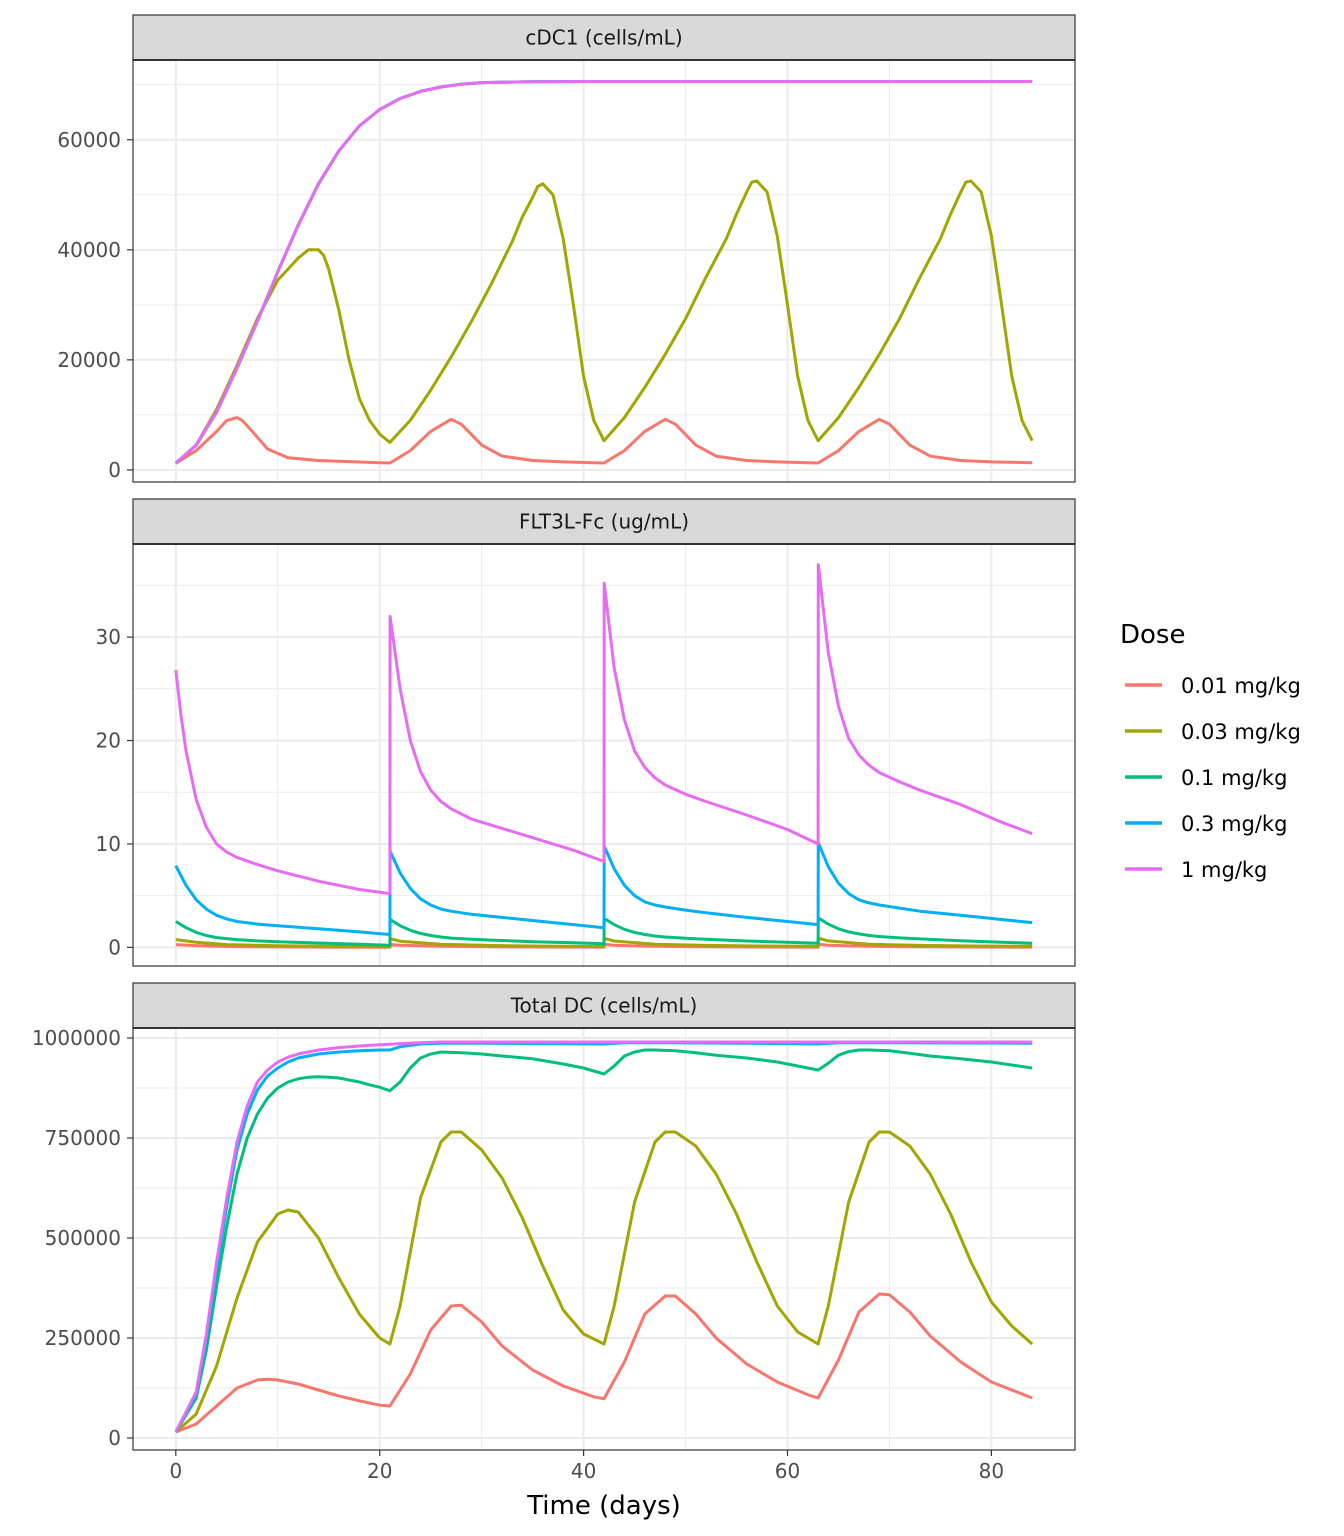 Image resolution: width=1344 pixels, height=1536 pixels. I want to click on y-tick-label: 750000, so click(83, 1138).